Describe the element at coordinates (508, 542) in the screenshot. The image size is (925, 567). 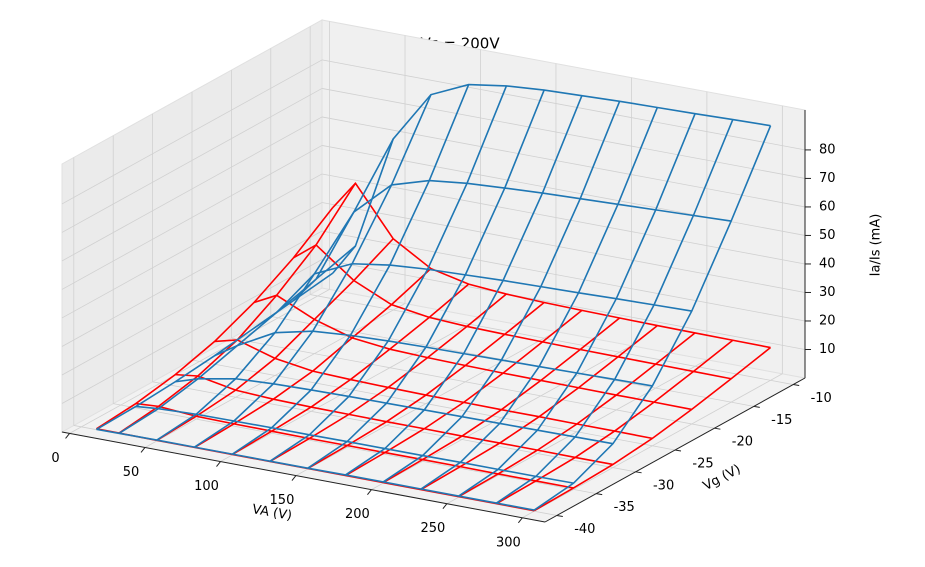
I see `x-tick-label: 300` at that location.